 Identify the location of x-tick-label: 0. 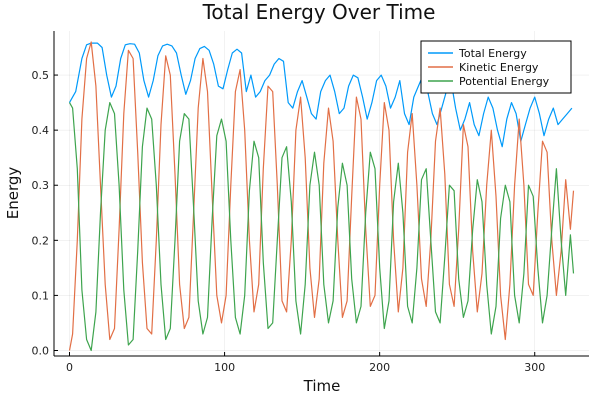
(69, 367).